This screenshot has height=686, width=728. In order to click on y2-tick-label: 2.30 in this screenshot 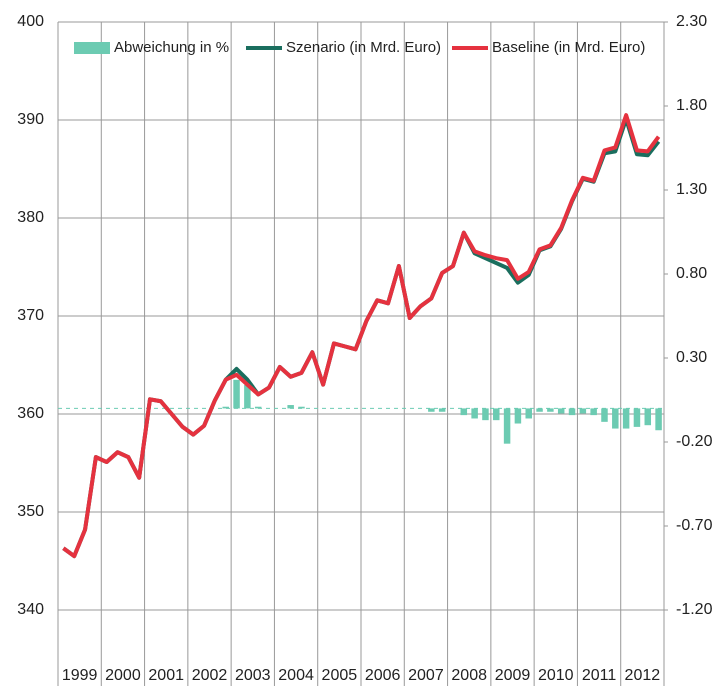, I will do `click(691, 21)`.